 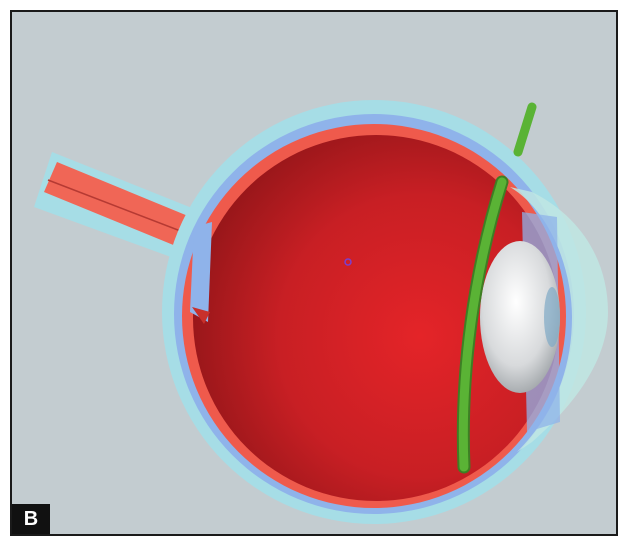 What do you see at coordinates (31, 519) in the screenshot?
I see `panel-label: B` at bounding box center [31, 519].